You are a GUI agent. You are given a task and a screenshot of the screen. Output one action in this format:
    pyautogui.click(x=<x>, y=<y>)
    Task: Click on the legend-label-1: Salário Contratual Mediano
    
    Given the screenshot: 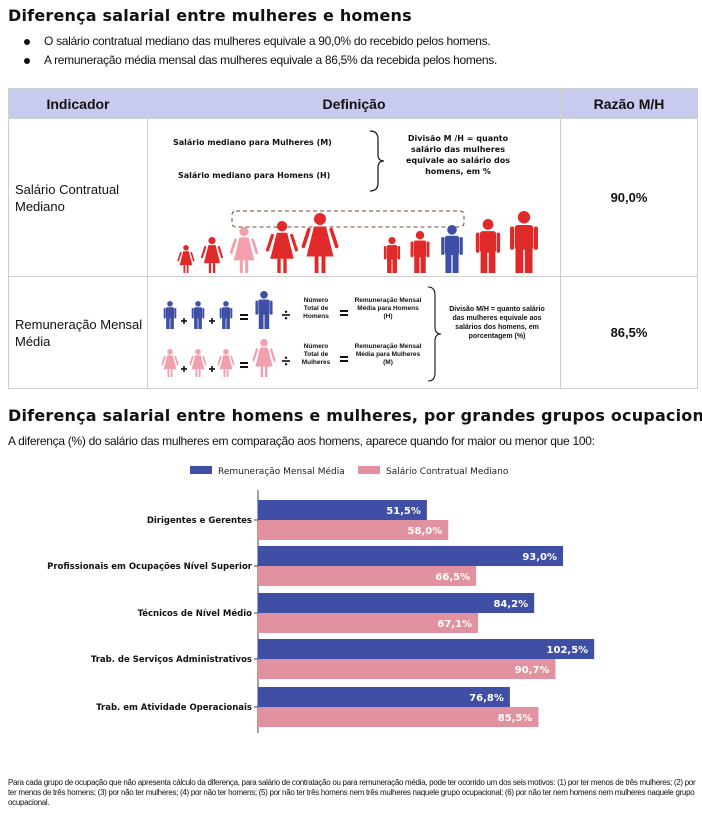 What is the action you would take?
    pyautogui.click(x=447, y=472)
    